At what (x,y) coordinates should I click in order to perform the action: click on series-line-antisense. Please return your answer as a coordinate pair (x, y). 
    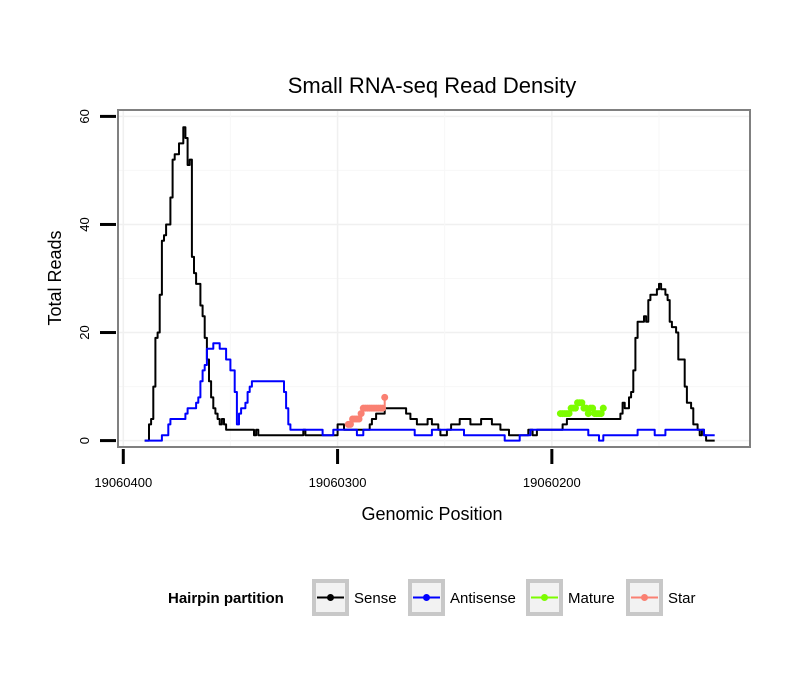
    Looking at the image, I should click on (429, 392).